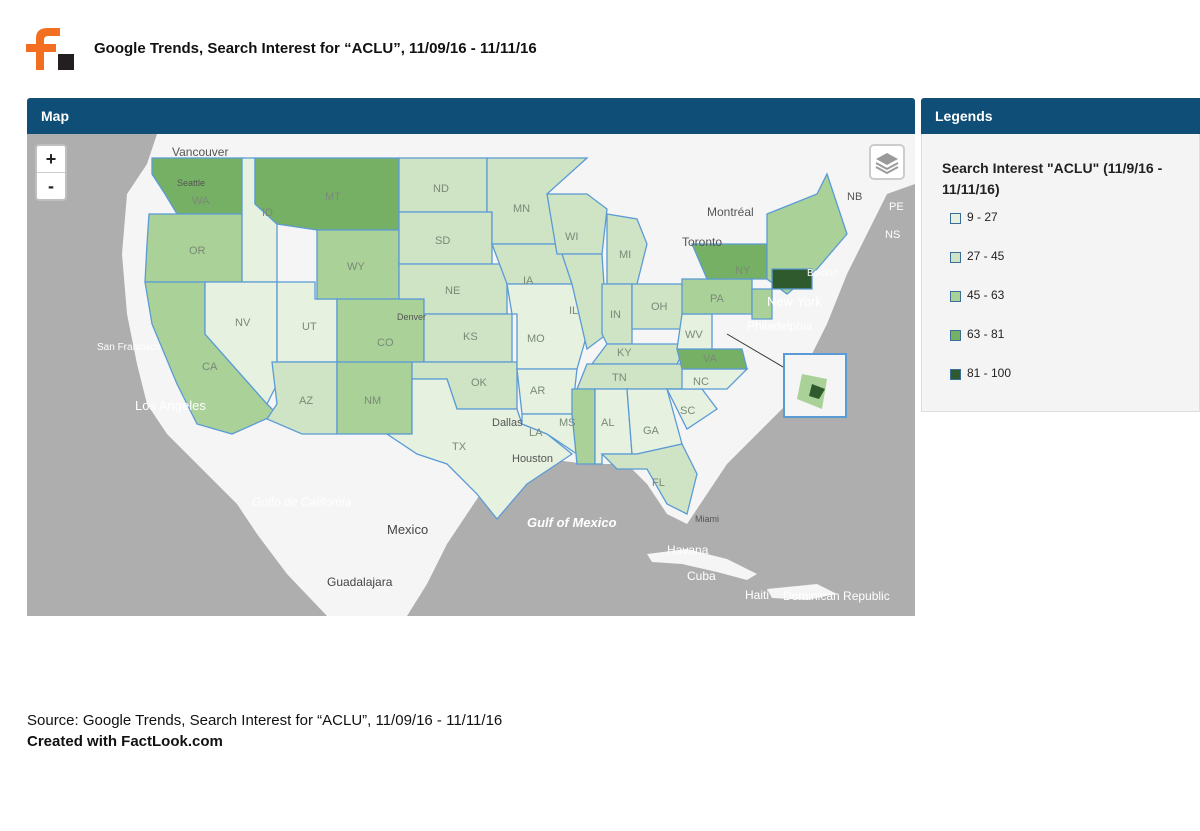 Image resolution: width=1200 pixels, height=831 pixels. Describe the element at coordinates (479, 383) in the screenshot. I see `label-state-ok: OK` at that location.